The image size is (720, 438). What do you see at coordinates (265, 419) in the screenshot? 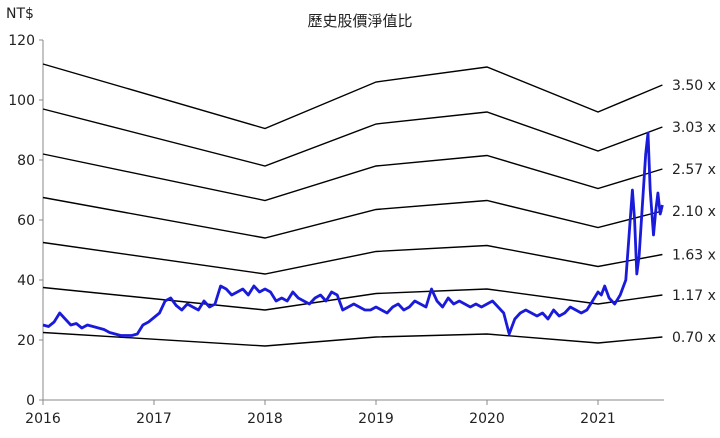
I see `x-tick-label: 2018` at bounding box center [265, 419].